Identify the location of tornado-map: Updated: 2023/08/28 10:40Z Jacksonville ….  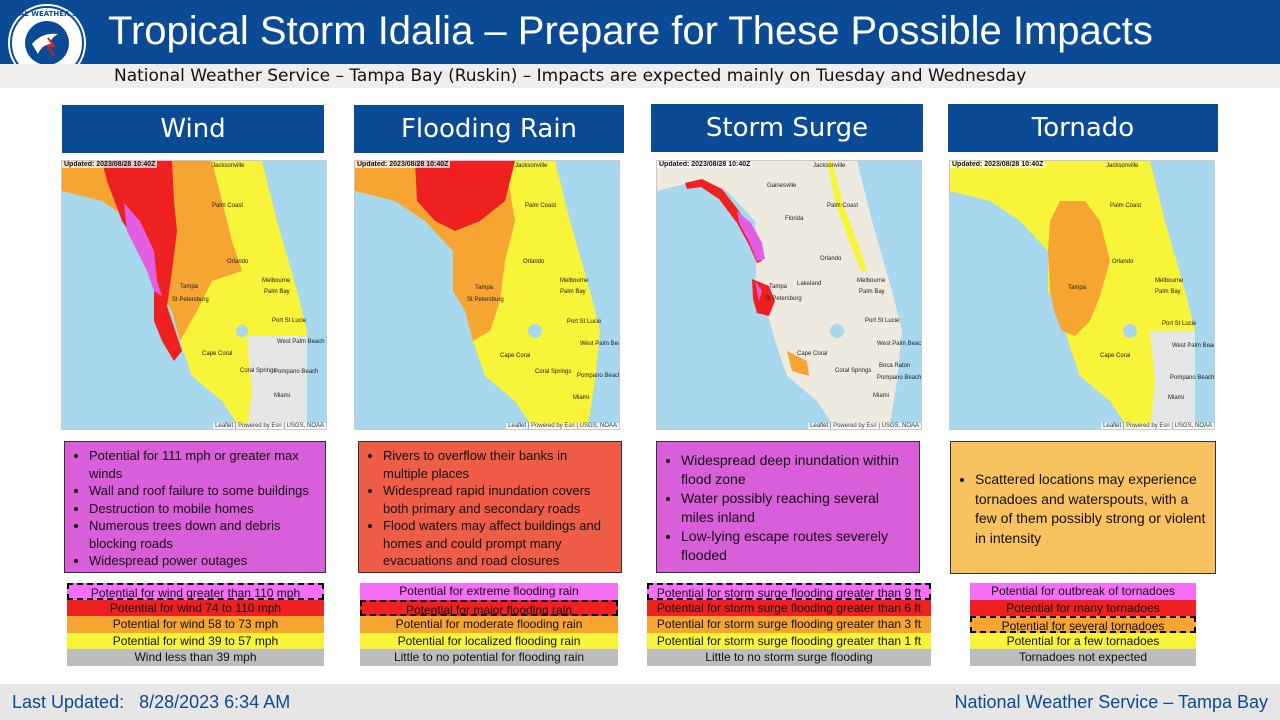
(1082, 295).